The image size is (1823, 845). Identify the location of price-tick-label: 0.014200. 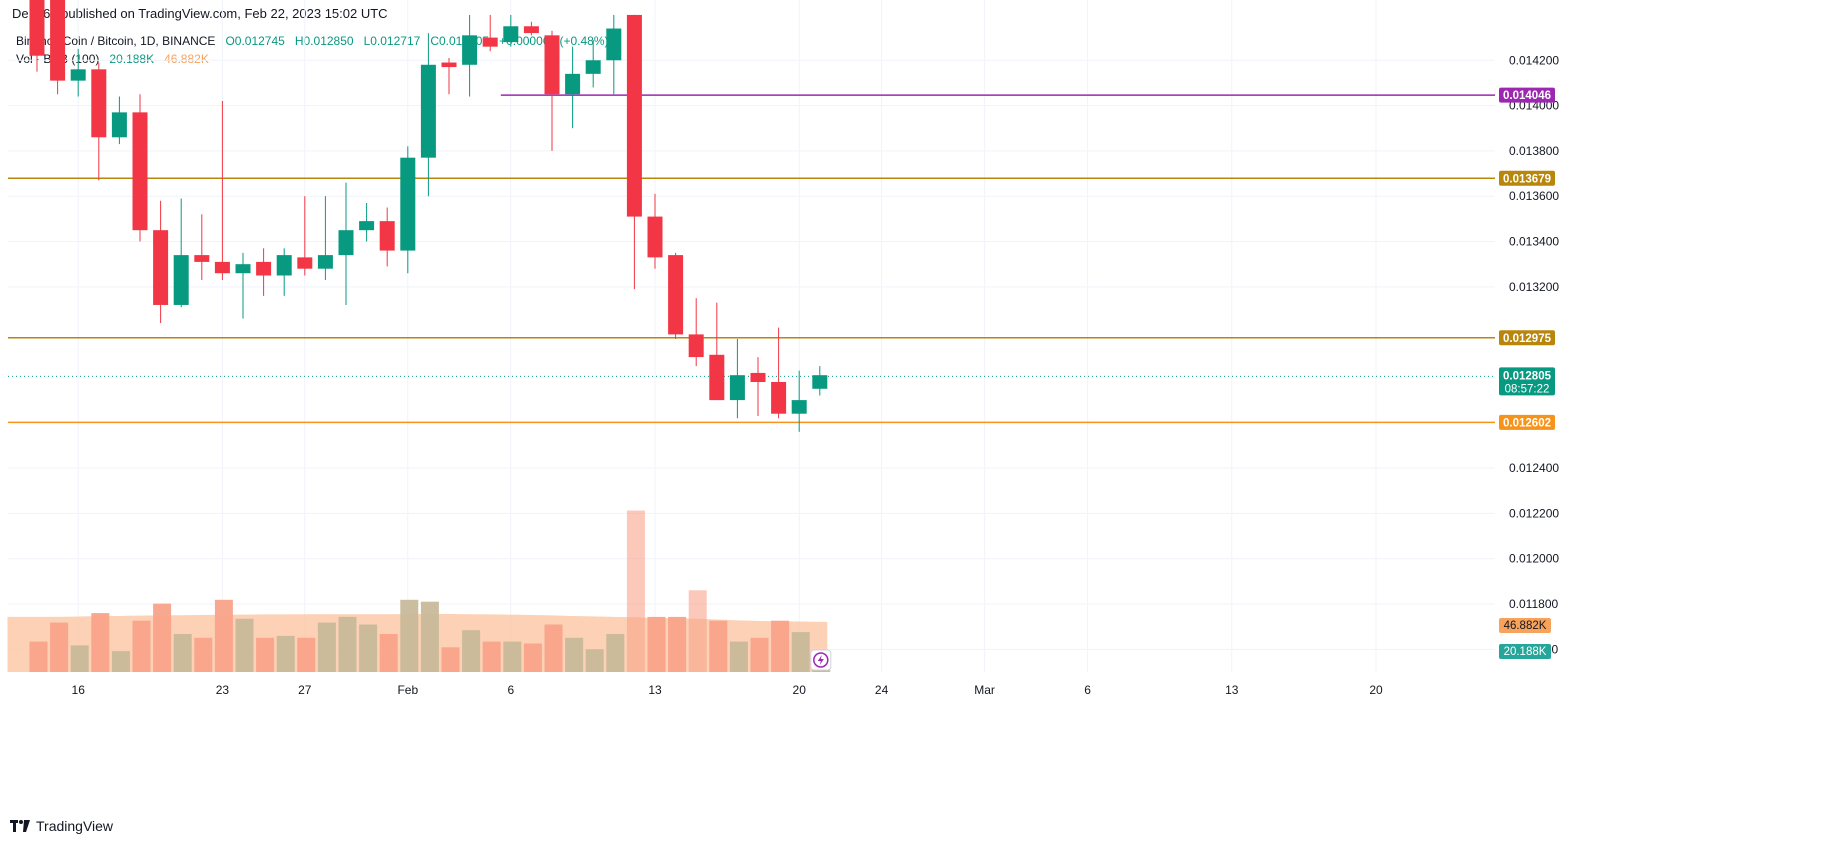
(1534, 60).